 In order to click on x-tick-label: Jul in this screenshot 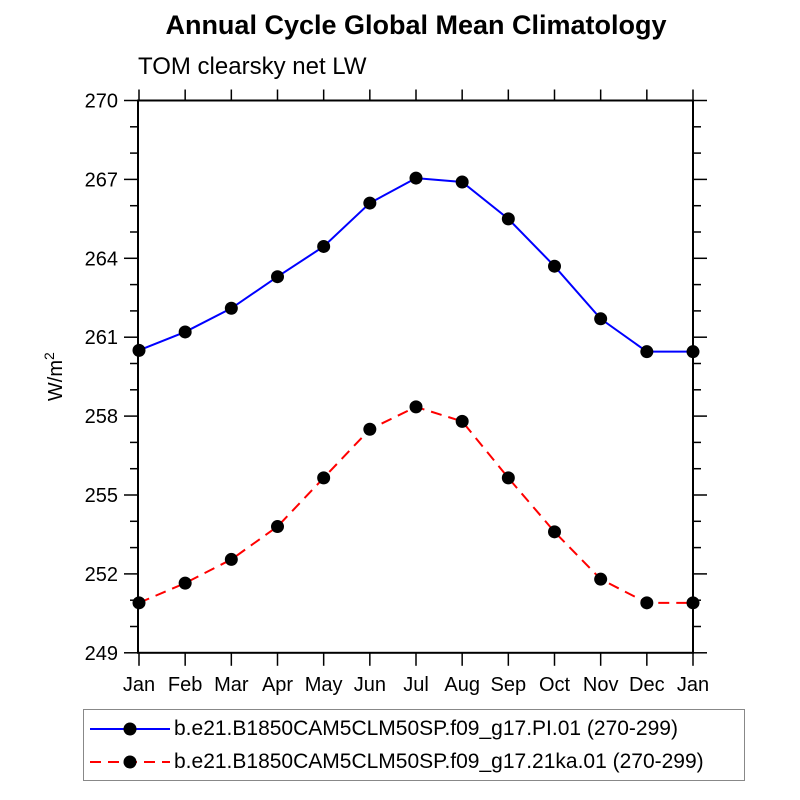, I will do `click(416, 685)`.